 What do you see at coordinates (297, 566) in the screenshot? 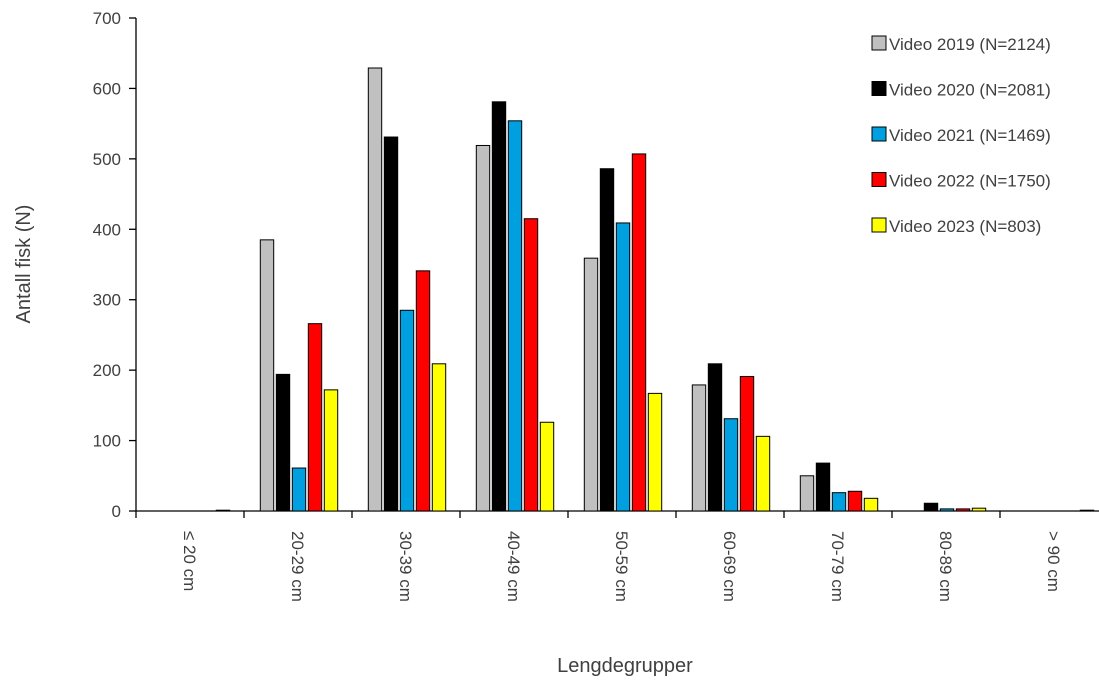
I see `x-tick-label: 20-29 cm` at bounding box center [297, 566].